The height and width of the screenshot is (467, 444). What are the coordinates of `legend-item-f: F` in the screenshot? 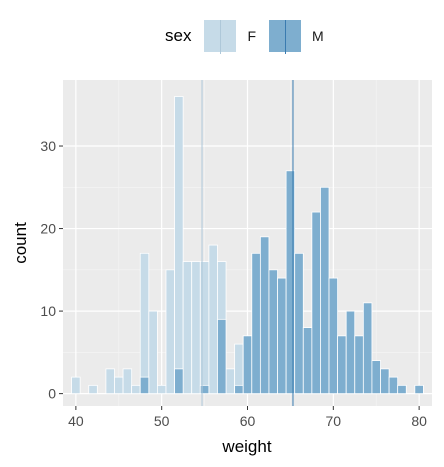 It's located at (230, 36).